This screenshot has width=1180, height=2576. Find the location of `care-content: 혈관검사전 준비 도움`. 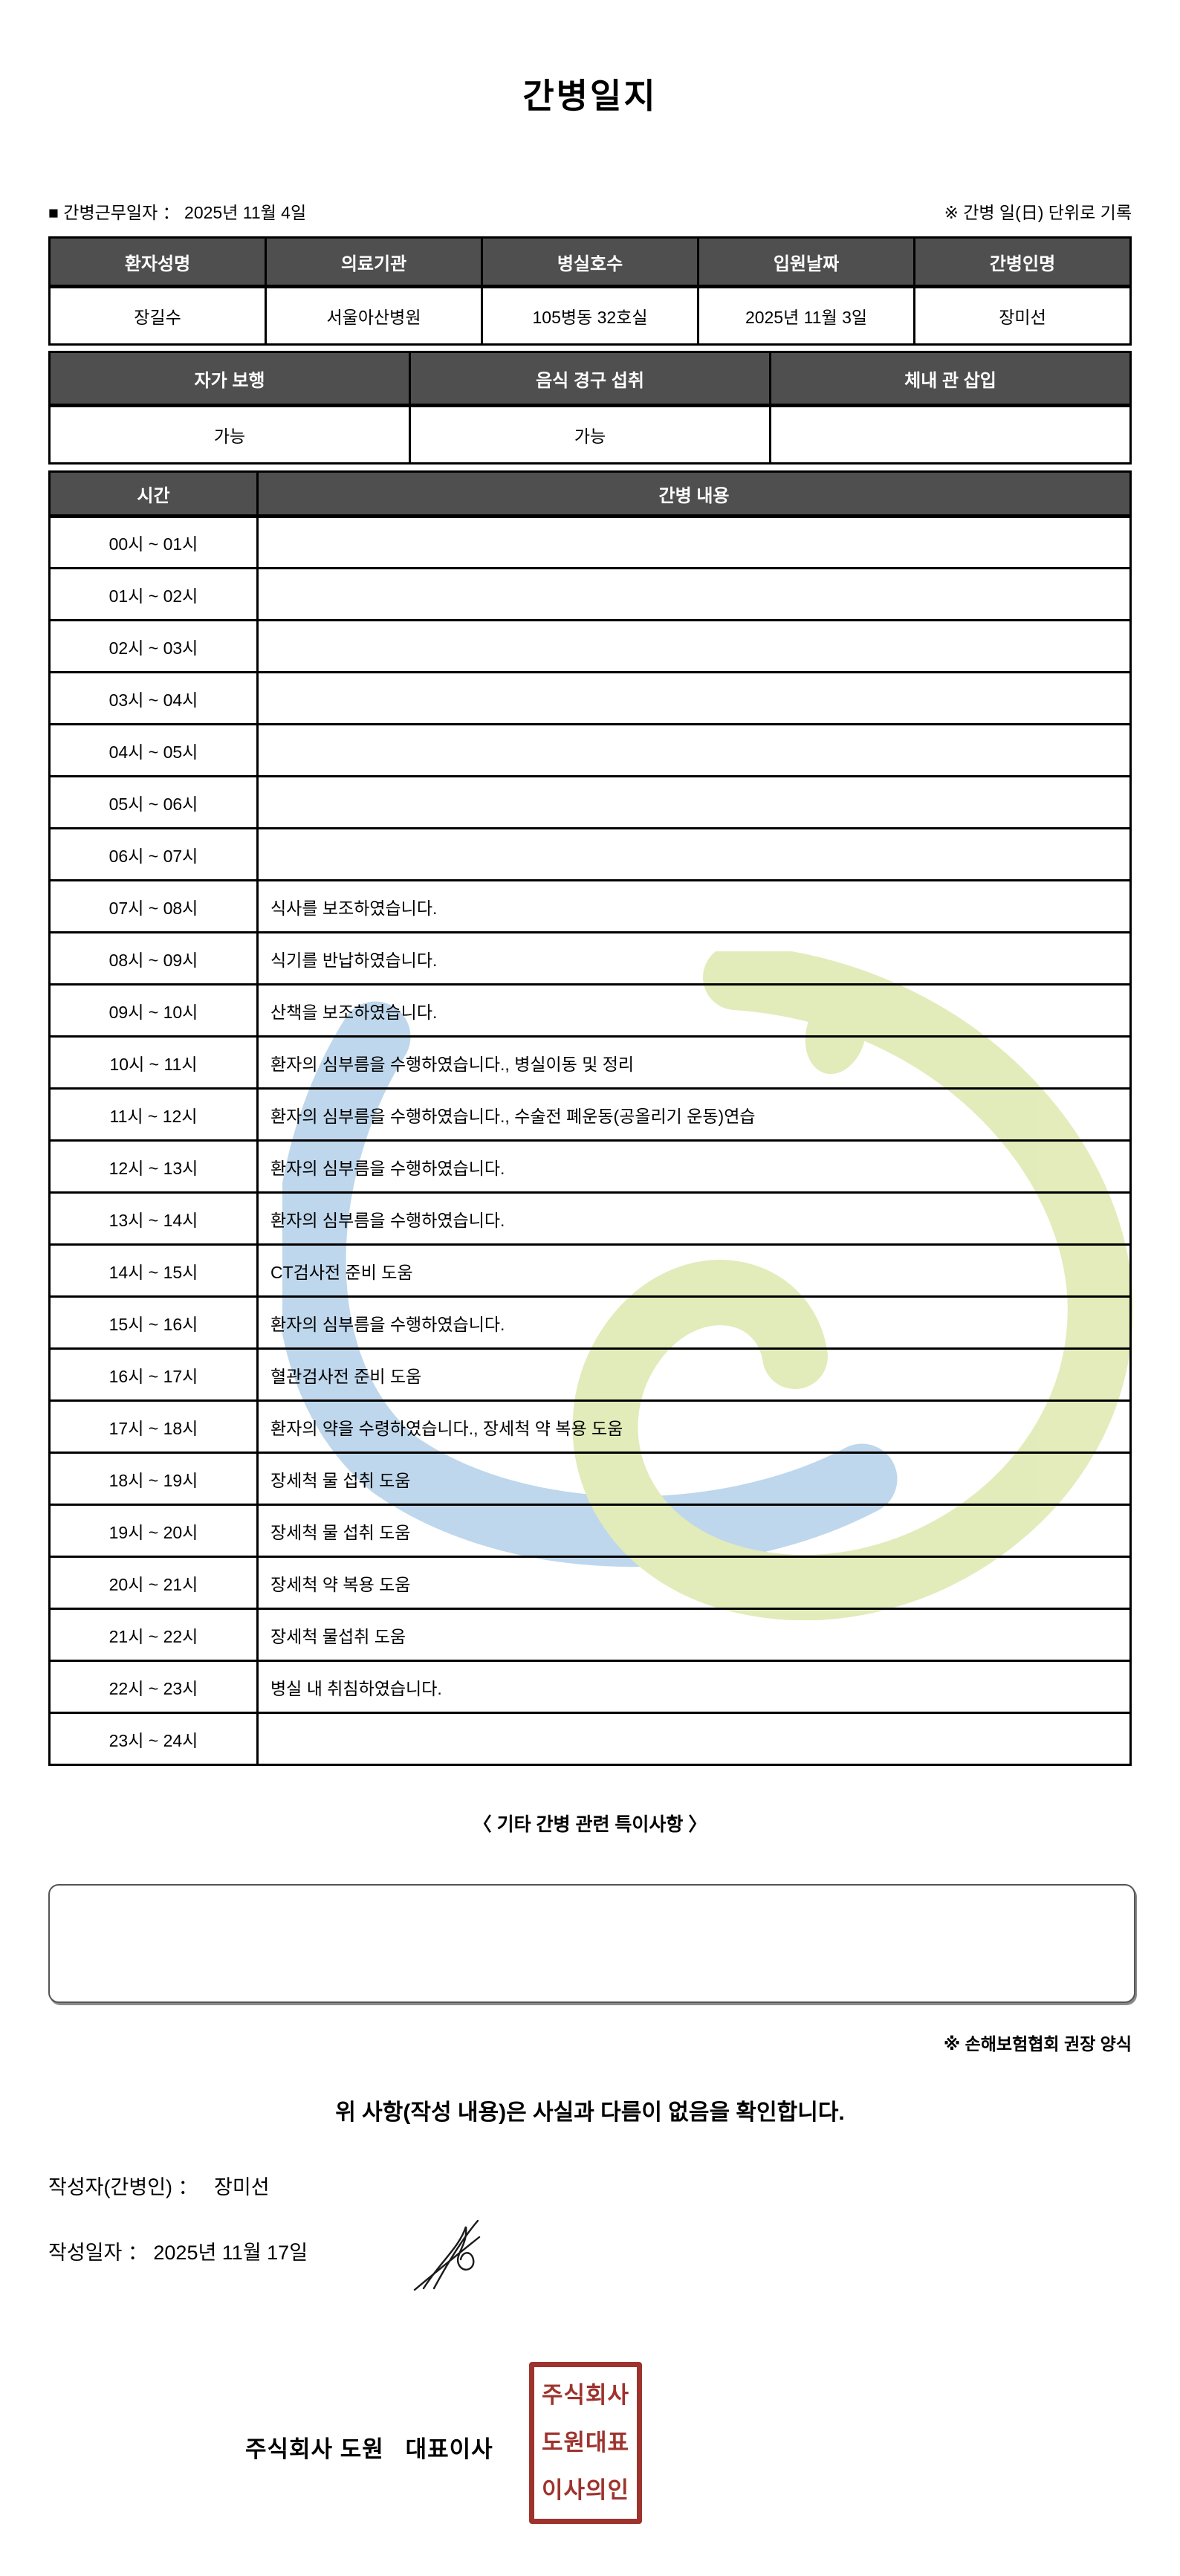

care-content: 혈관검사전 준비 도움 is located at coordinates (694, 1375).